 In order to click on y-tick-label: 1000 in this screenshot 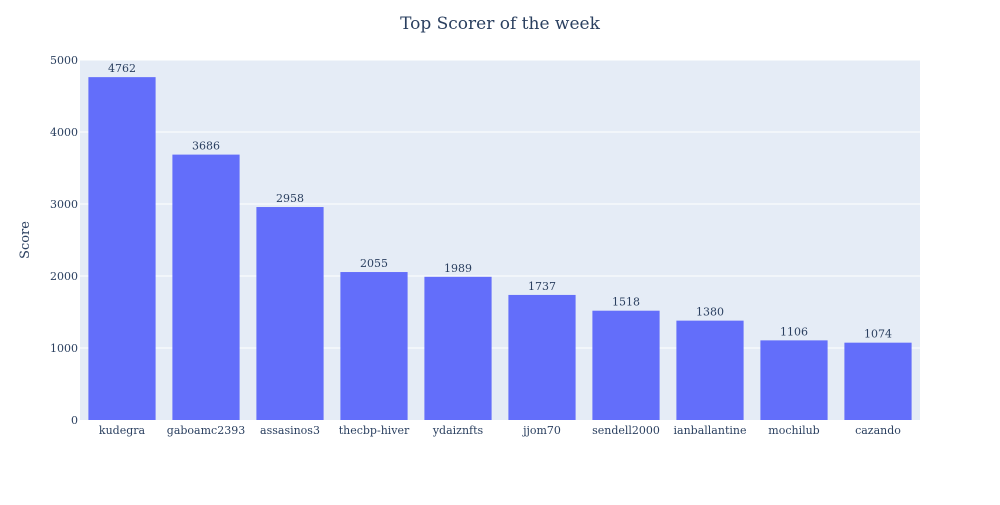, I will do `click(64, 348)`.